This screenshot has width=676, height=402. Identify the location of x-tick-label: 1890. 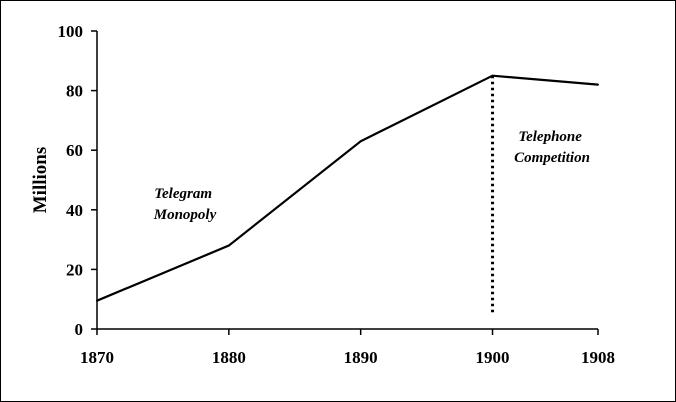
(361, 357).